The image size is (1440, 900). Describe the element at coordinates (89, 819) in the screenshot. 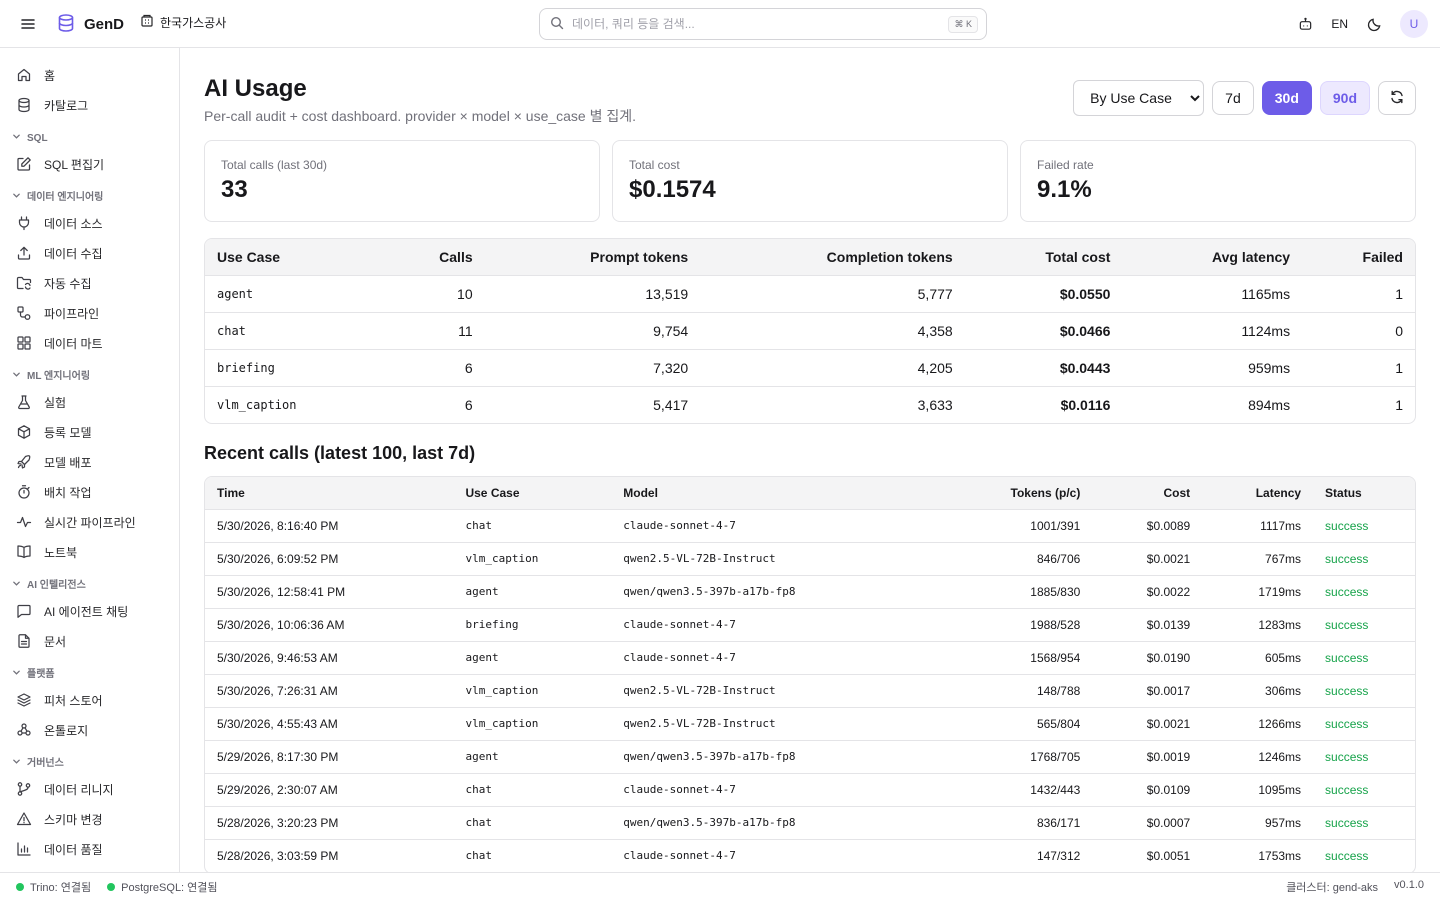

I see `sidebar-item-alert-triangle: 스키마 변경` at that location.